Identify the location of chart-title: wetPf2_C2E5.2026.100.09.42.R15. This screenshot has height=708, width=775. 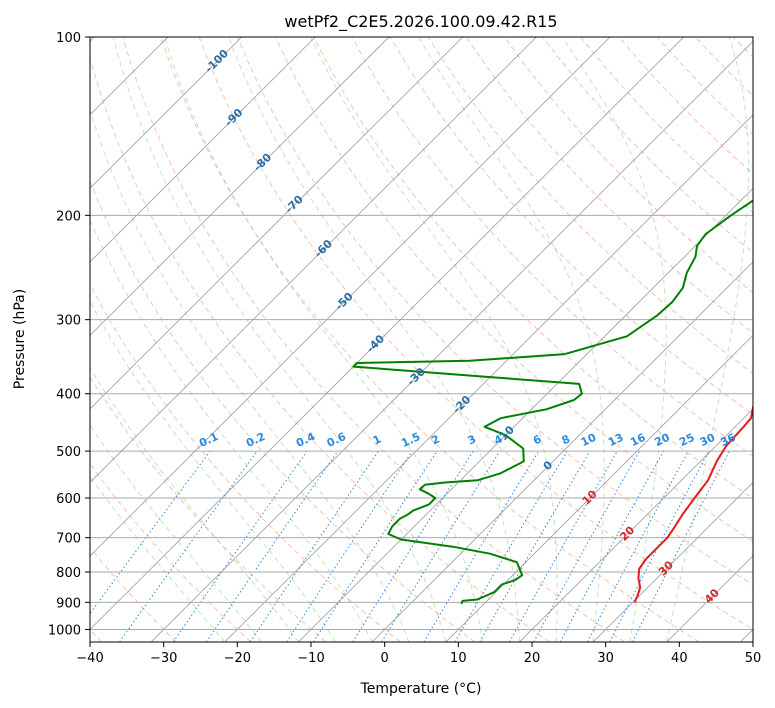
(420, 22).